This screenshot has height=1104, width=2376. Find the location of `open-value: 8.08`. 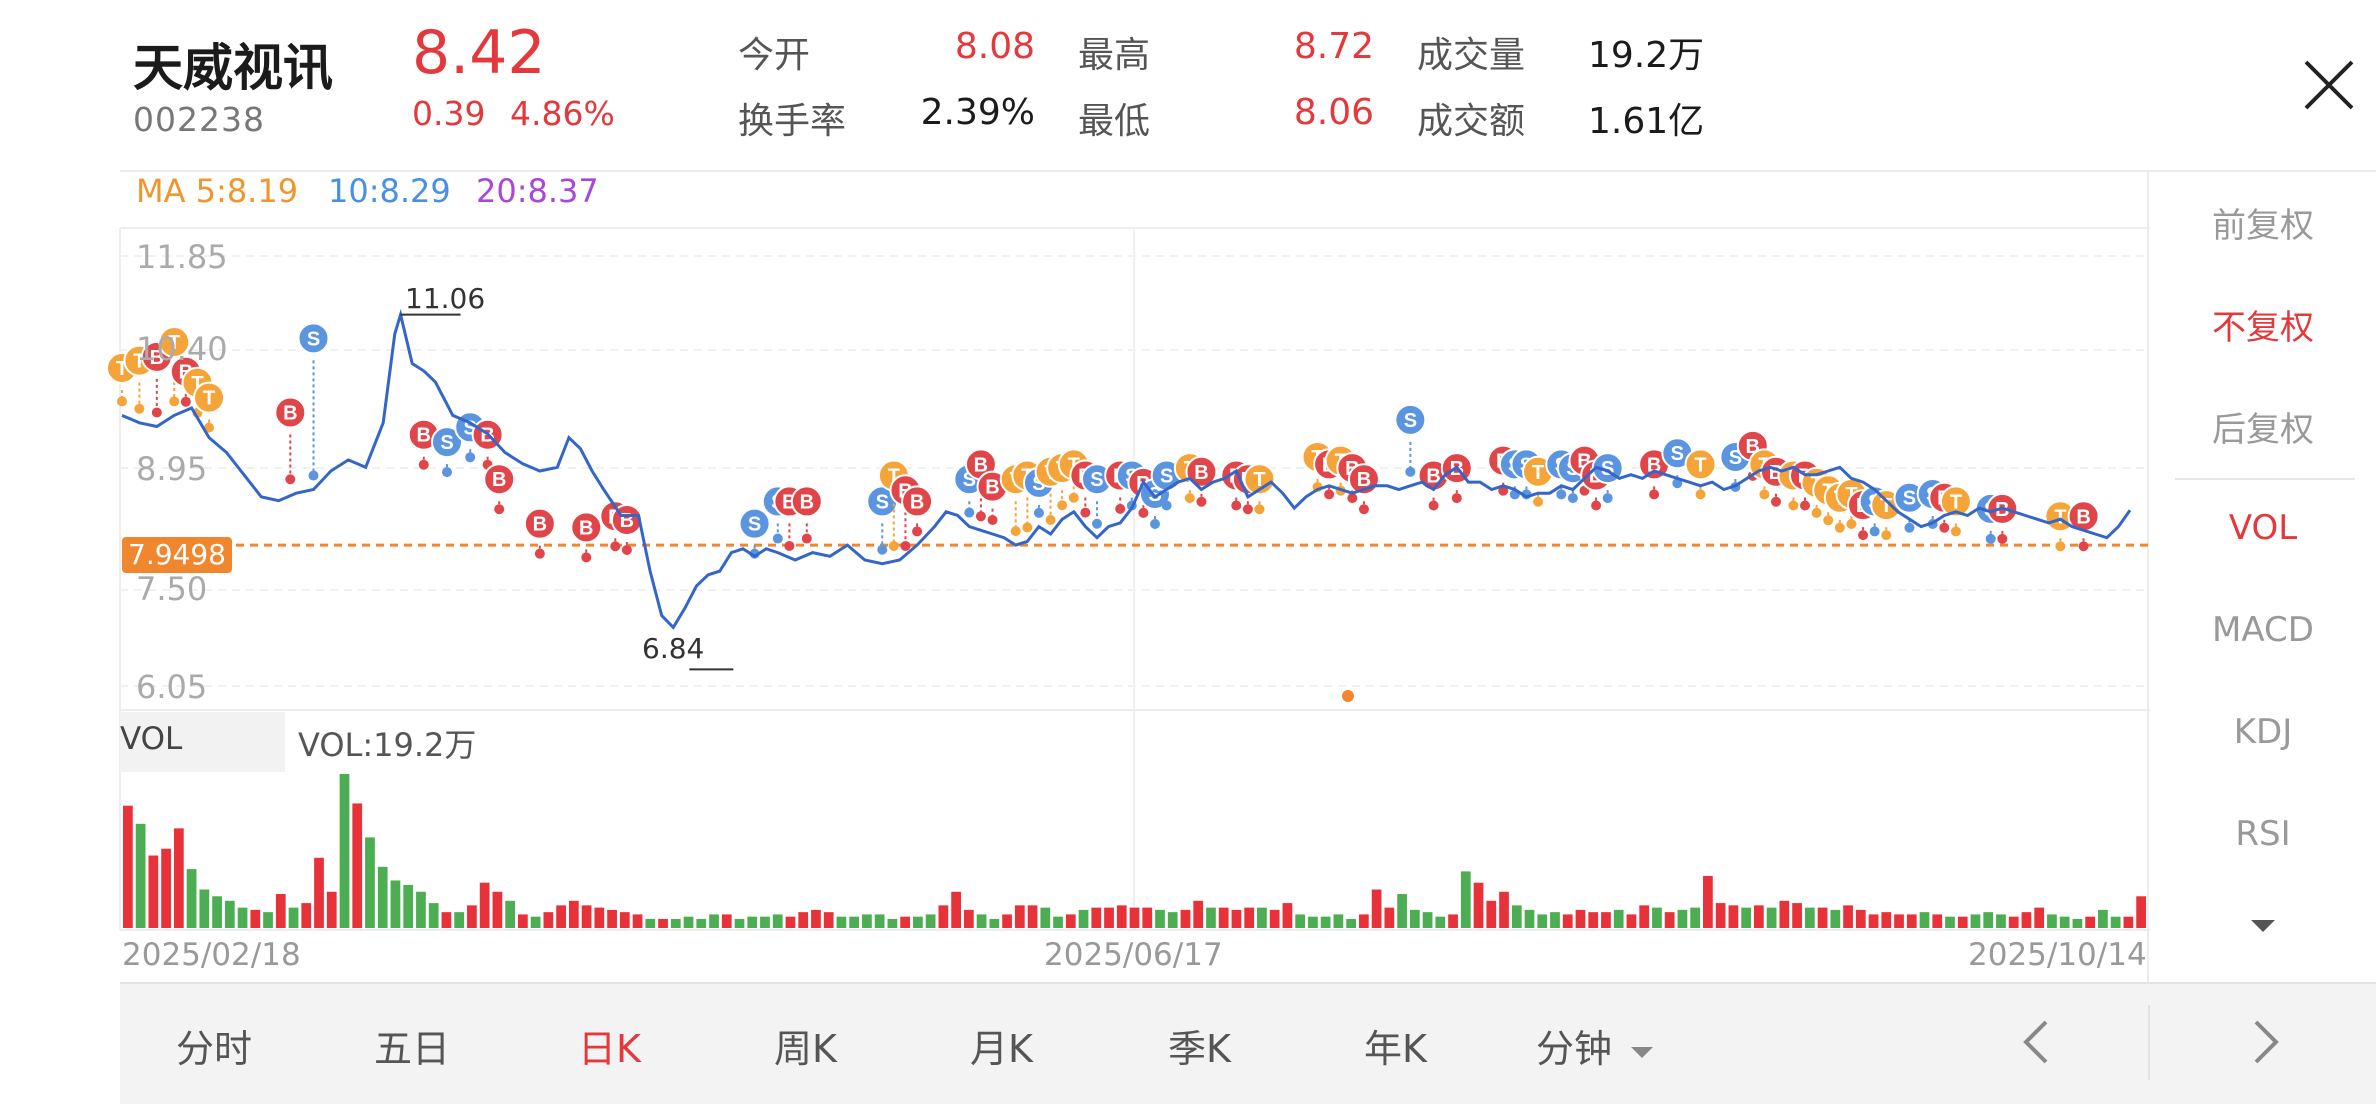

open-value: 8.08 is located at coordinates (994, 46).